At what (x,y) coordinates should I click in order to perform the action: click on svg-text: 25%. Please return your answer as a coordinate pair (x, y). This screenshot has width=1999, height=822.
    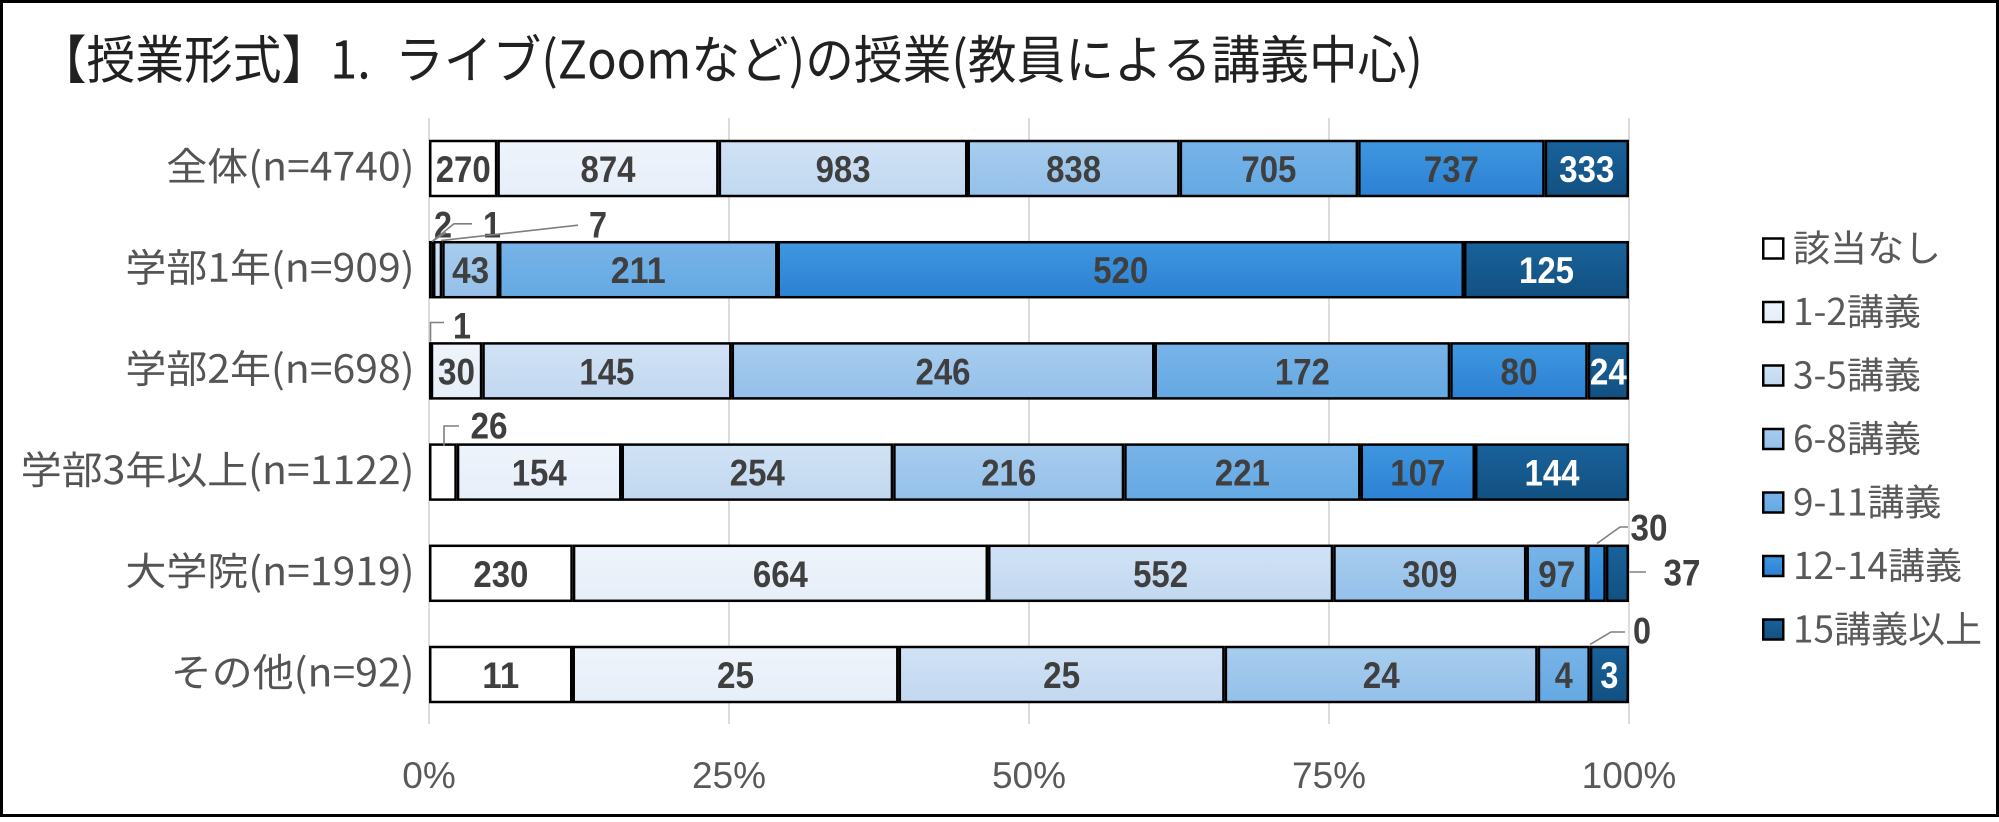
    Looking at the image, I should click on (729, 775).